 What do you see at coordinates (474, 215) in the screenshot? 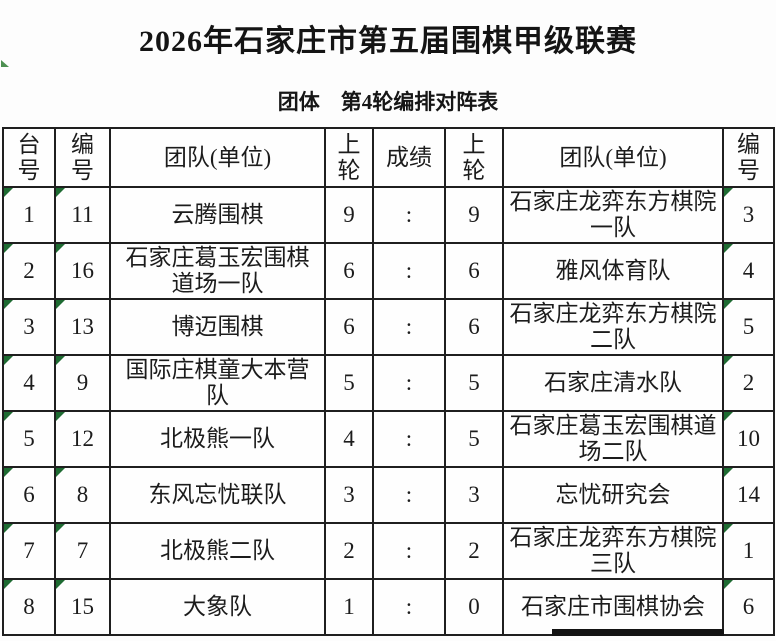
I see `right-prev-score: 9` at bounding box center [474, 215].